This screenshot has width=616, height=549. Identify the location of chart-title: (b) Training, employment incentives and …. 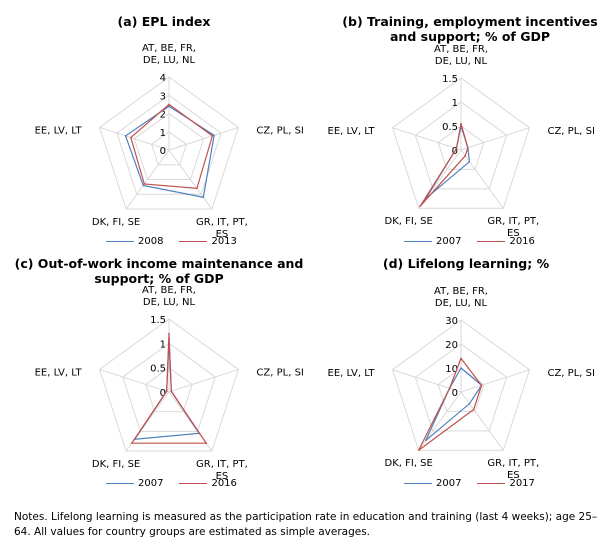
(470, 29).